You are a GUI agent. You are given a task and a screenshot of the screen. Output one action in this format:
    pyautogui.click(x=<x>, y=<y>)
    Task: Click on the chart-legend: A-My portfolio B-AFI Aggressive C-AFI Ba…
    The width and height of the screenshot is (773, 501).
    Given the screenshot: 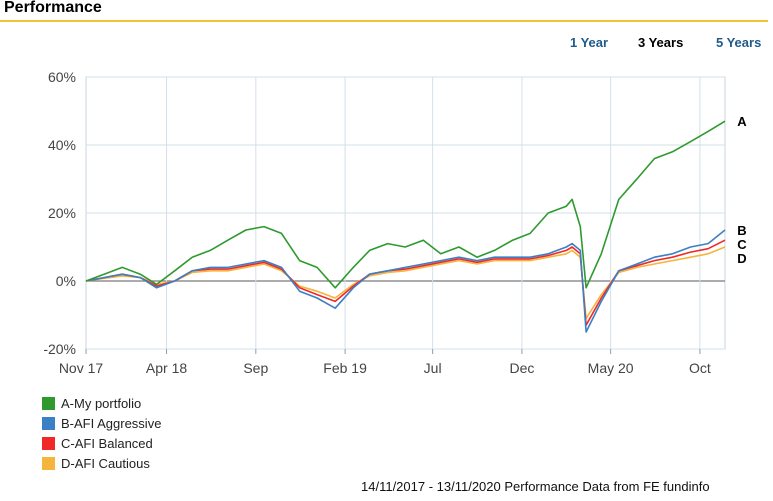 What is the action you would take?
    pyautogui.click(x=101, y=433)
    